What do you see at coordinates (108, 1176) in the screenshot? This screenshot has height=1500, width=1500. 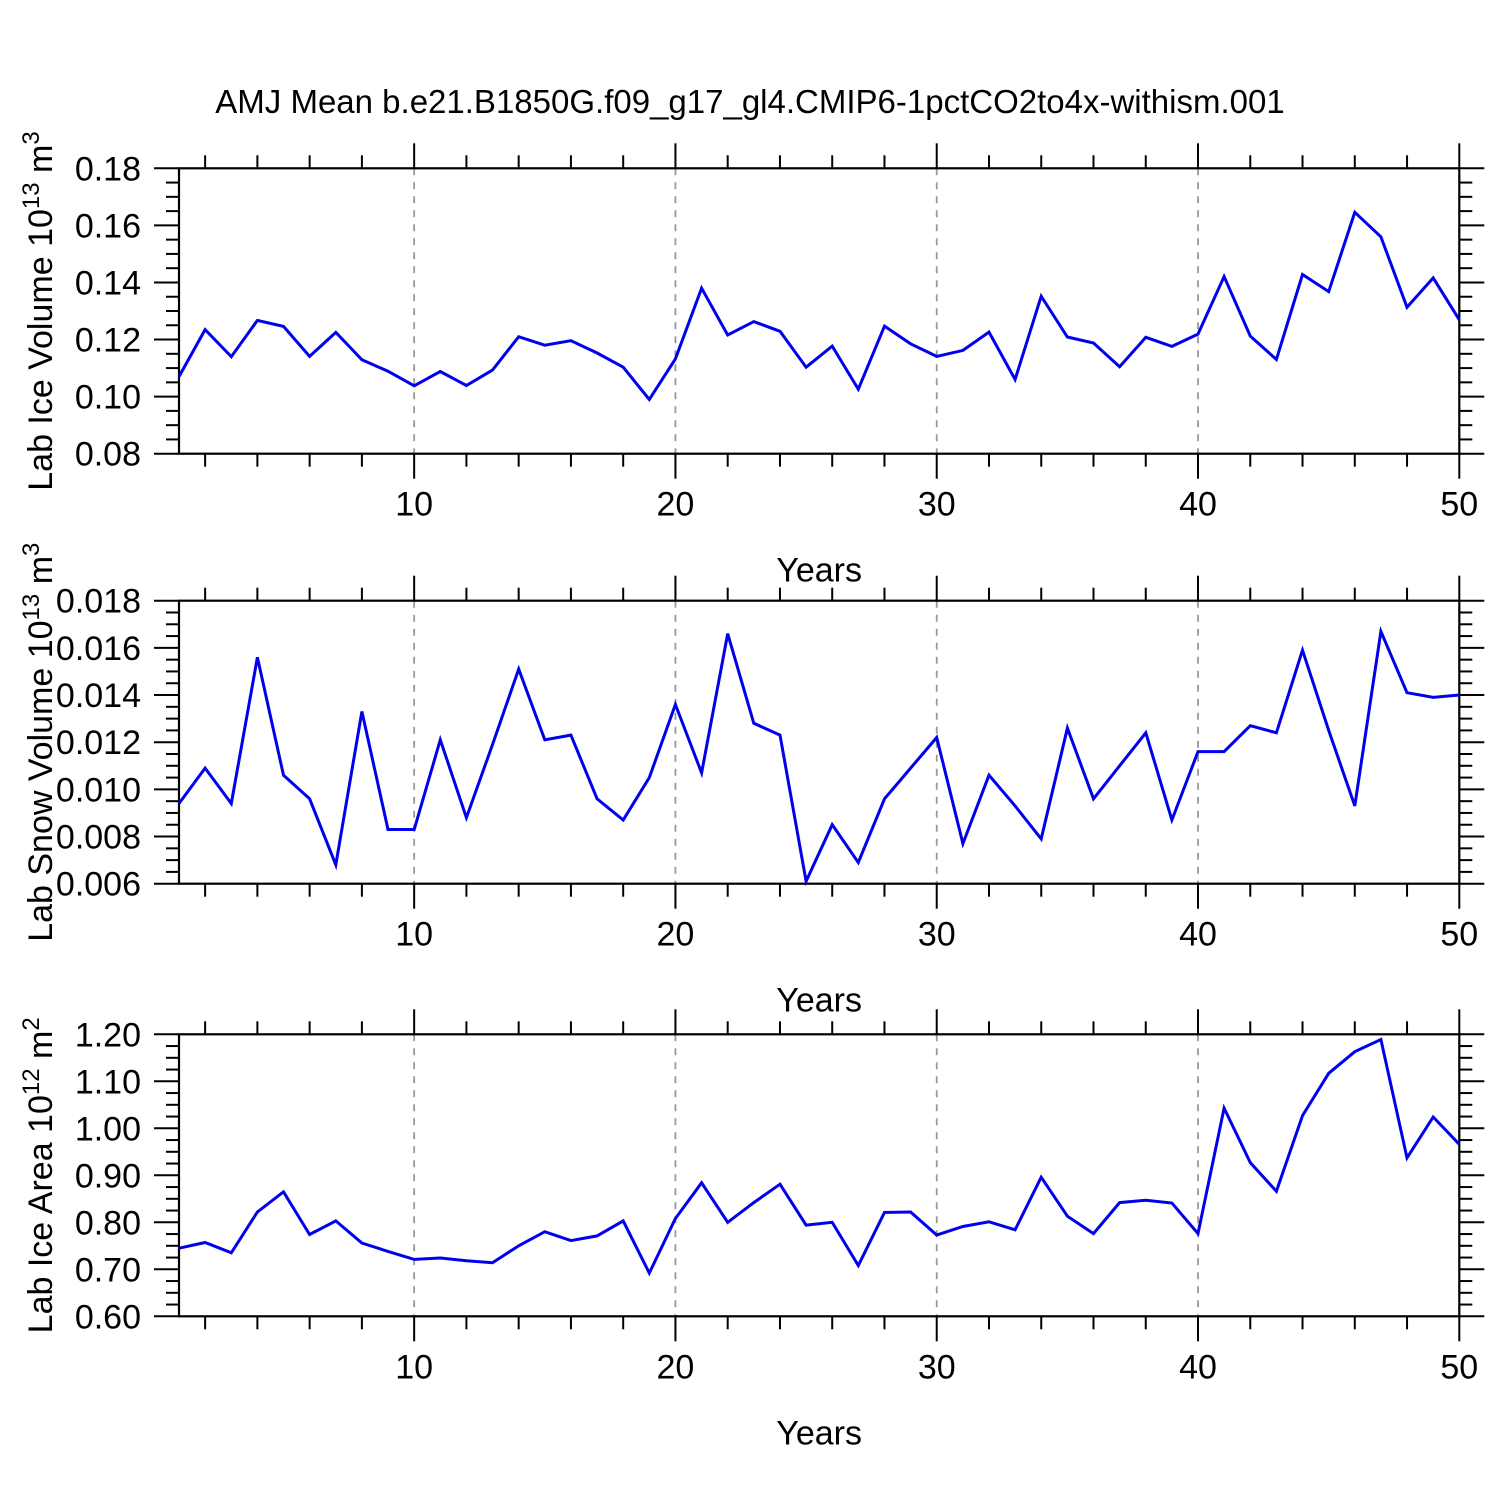 I see `y-tick-label: 0.90` at bounding box center [108, 1176].